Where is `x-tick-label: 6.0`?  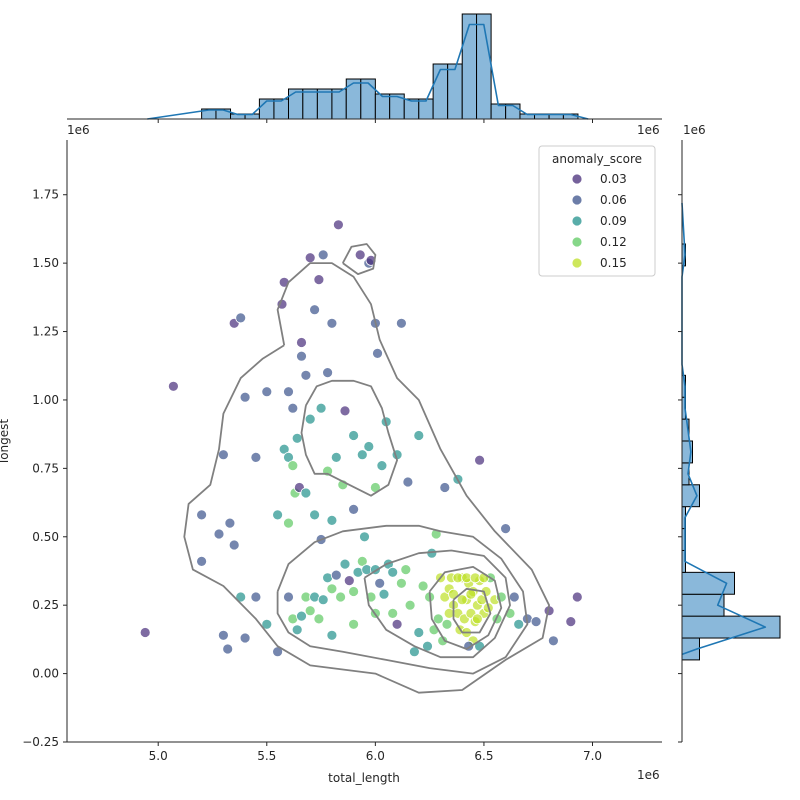 x-tick-label: 6.0 is located at coordinates (375, 756).